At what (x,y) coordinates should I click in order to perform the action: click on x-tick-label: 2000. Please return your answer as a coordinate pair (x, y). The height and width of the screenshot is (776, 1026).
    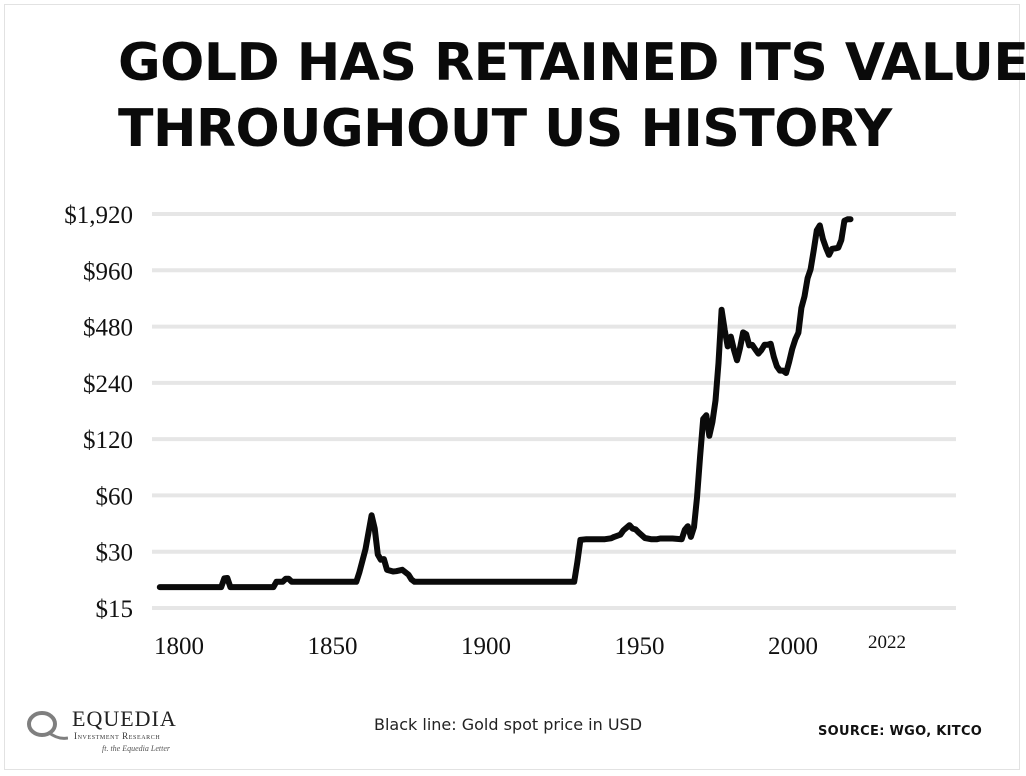
    Looking at the image, I should click on (793, 646).